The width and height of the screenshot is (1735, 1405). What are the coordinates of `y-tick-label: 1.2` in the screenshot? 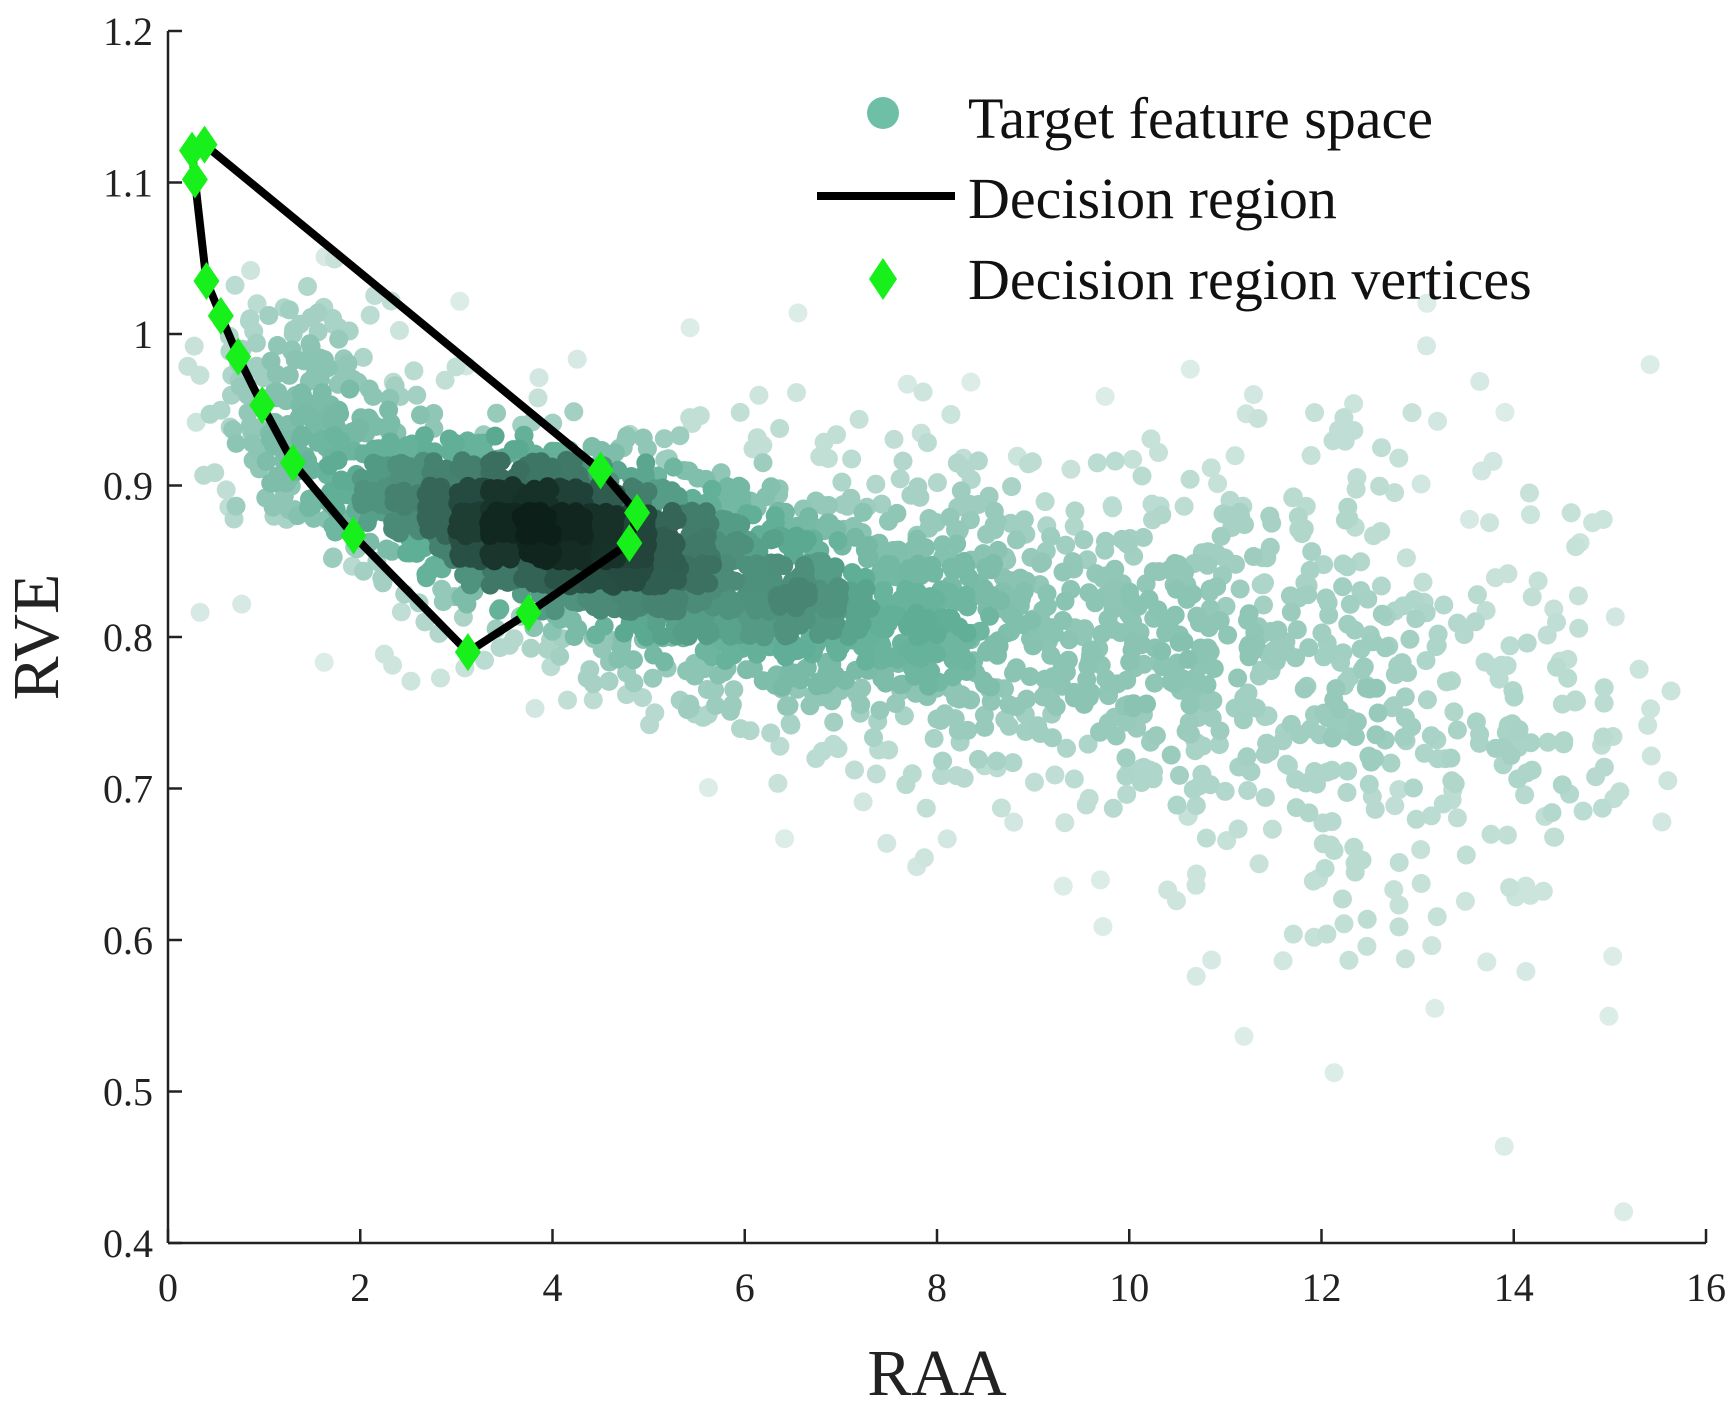 It's located at (128, 31).